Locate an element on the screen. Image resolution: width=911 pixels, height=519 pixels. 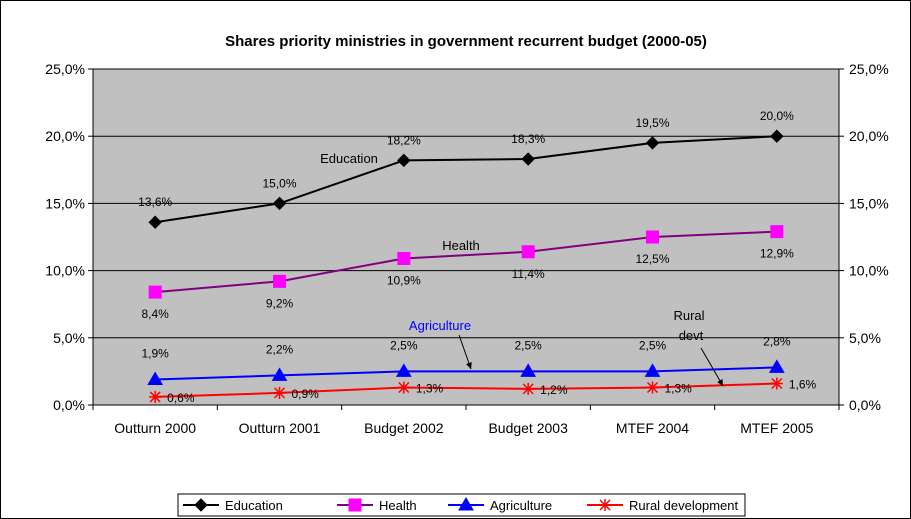
data-label: 8,4% is located at coordinates (155, 314).